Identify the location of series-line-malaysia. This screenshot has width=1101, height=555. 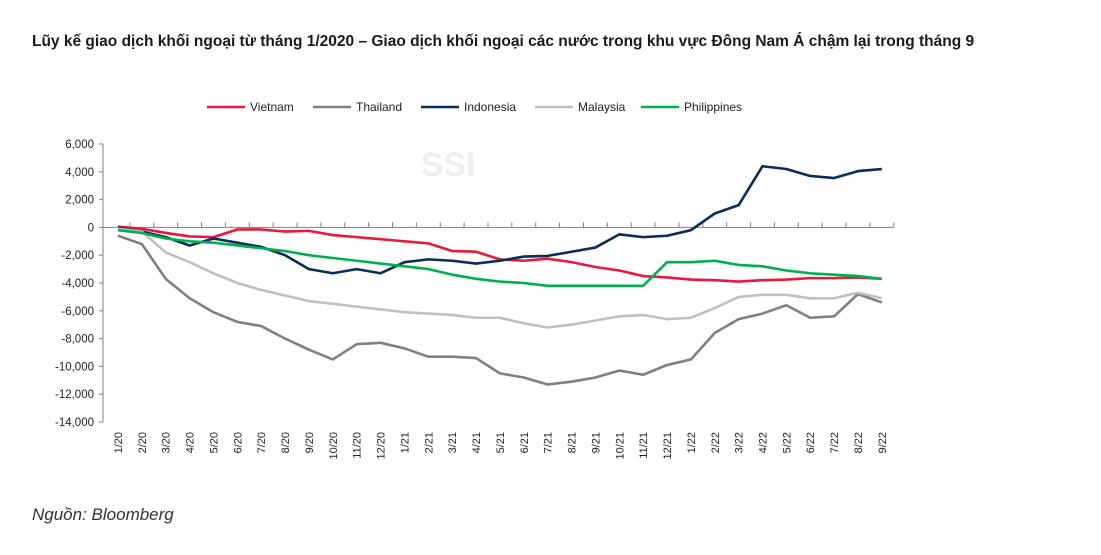
(500, 278).